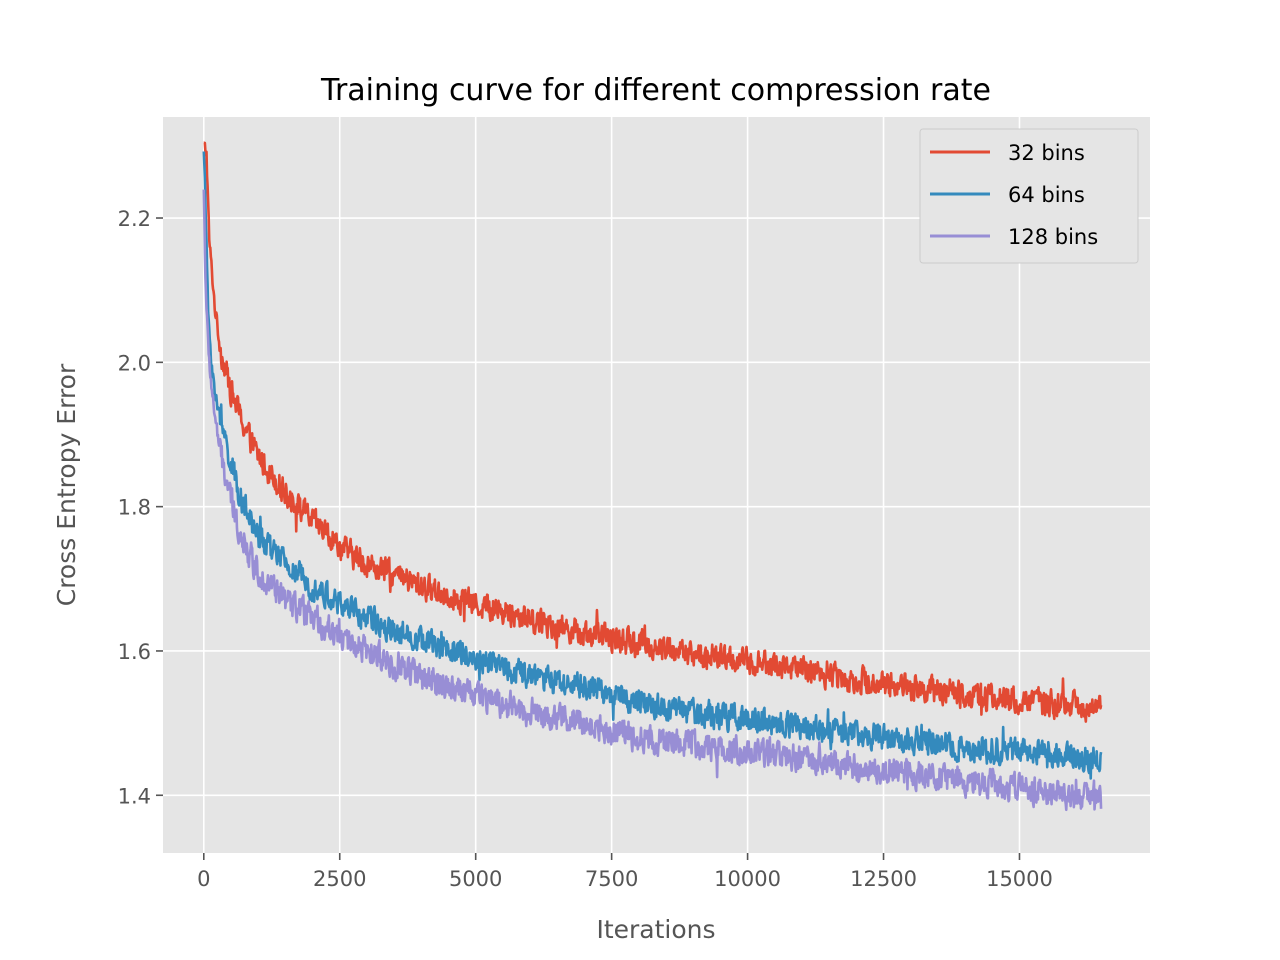 This screenshot has height=960, width=1280. What do you see at coordinates (203, 879) in the screenshot?
I see `x-tick-label: 0` at bounding box center [203, 879].